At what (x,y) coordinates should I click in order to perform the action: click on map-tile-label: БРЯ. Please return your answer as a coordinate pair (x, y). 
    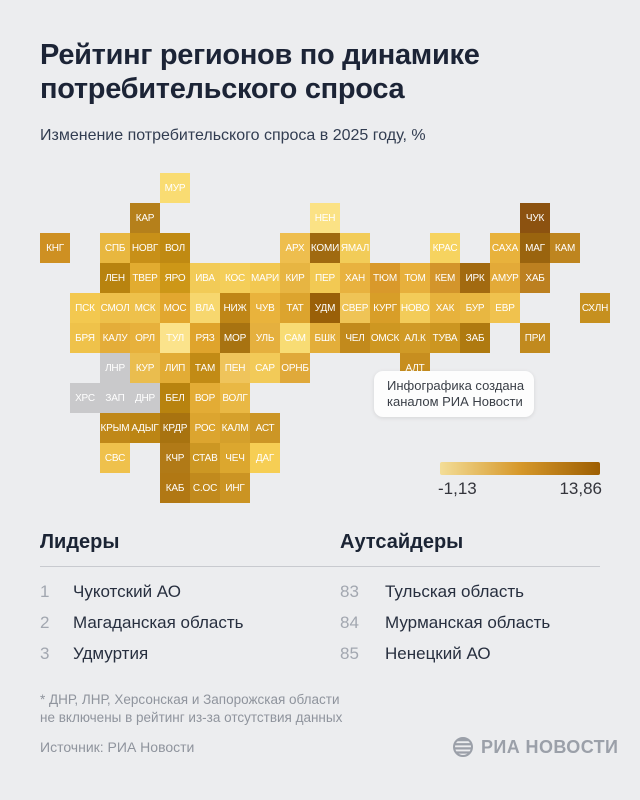
    Looking at the image, I should click on (85, 338).